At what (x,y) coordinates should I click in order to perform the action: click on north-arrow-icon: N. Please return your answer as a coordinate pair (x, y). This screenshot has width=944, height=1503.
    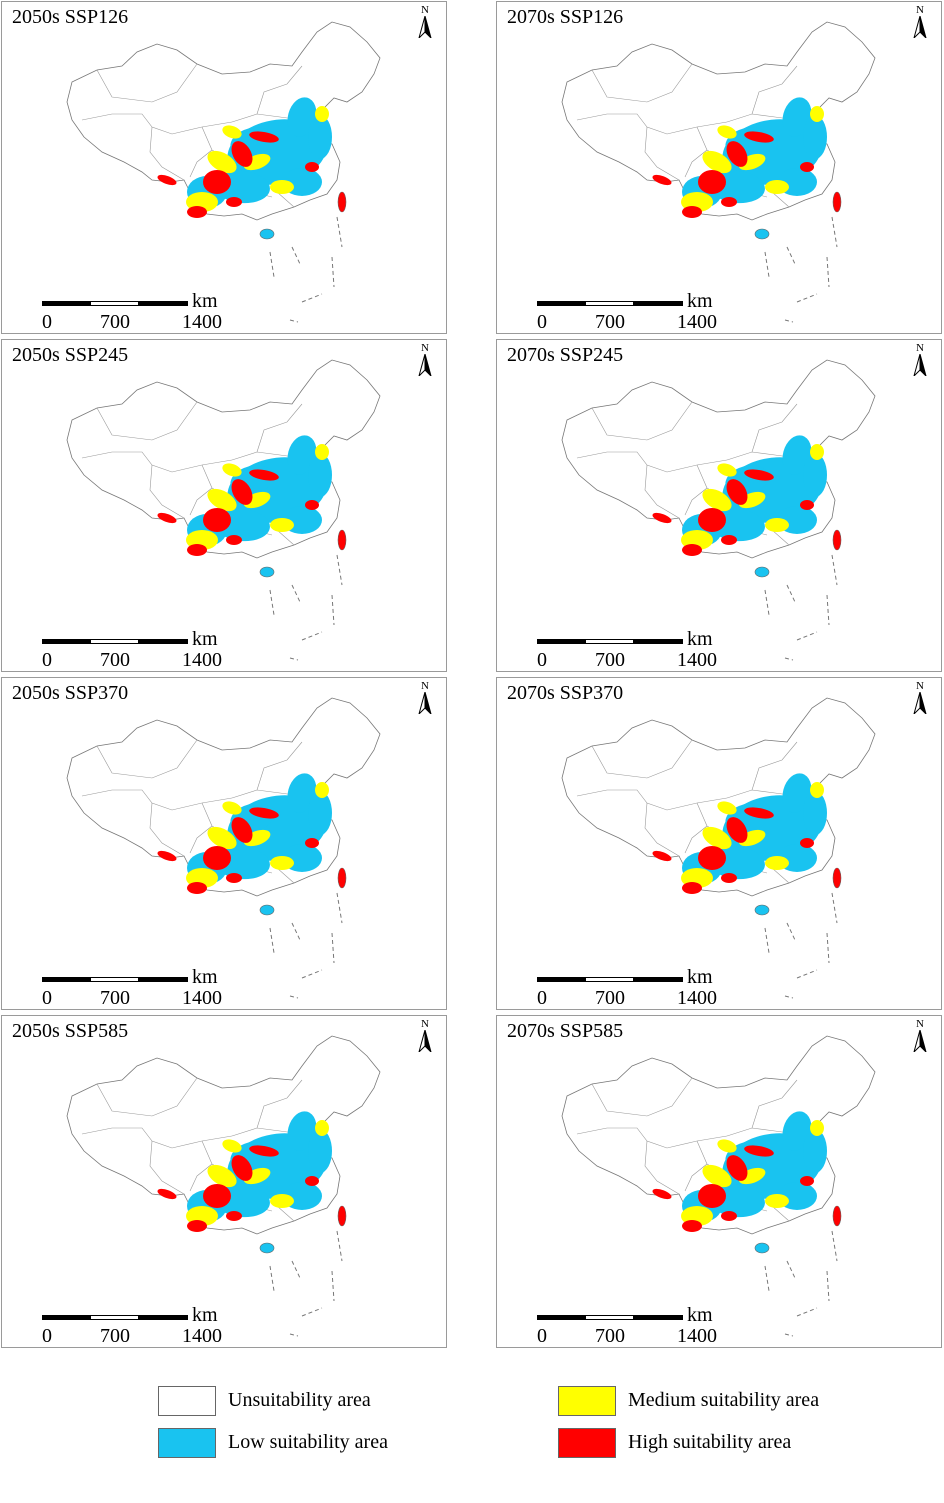
    Looking at the image, I should click on (425, 22).